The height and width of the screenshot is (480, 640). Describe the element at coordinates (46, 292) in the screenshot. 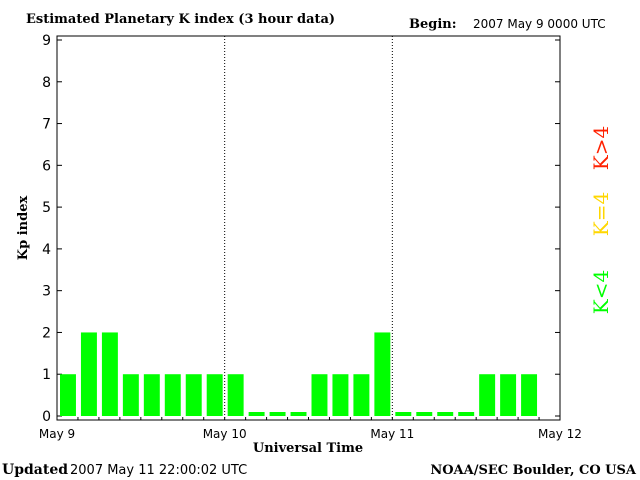

I see `y-tick-label-3: 3` at that location.